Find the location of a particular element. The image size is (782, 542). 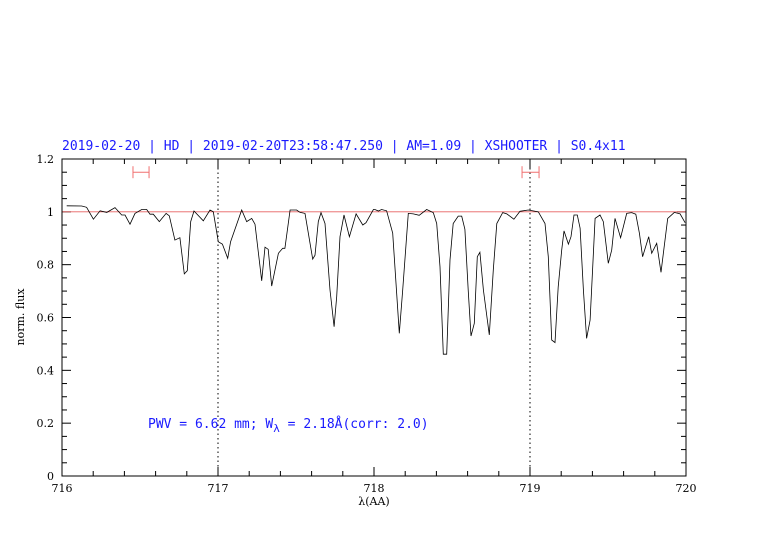

x-tick-label: 718 is located at coordinates (374, 488).